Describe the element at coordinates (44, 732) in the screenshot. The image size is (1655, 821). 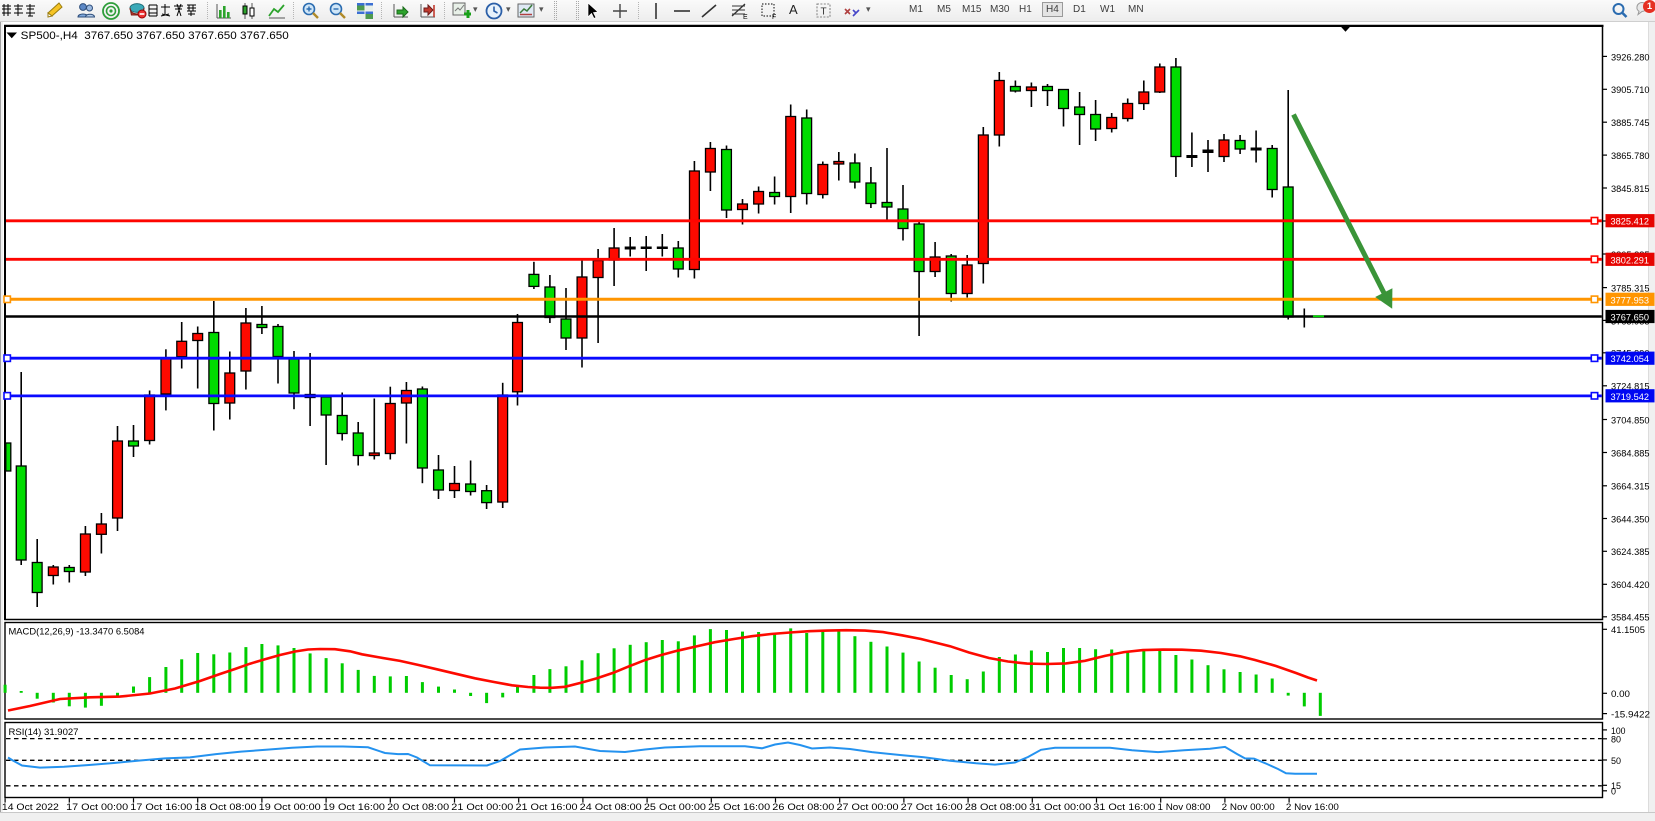
I see `svg-text: RSI(14) 31.9027` at that location.